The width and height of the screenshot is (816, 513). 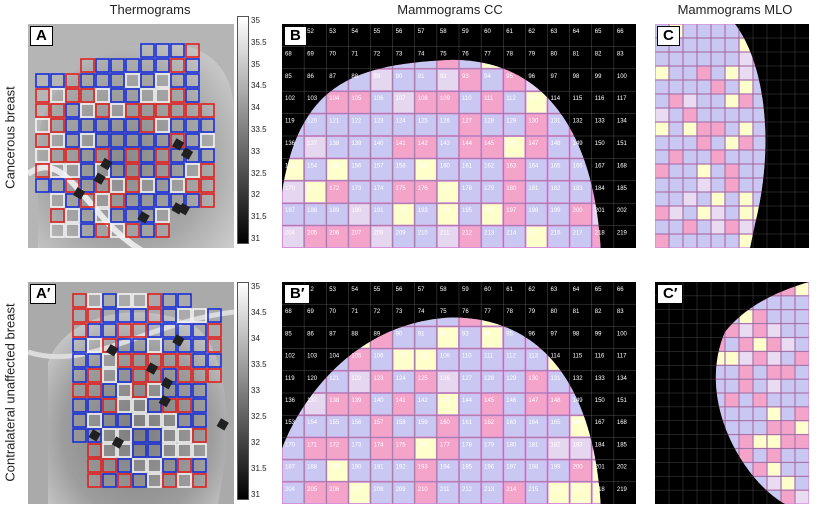 What do you see at coordinates (356, 166) in the screenshot?
I see `grid-number: 156` at bounding box center [356, 166].